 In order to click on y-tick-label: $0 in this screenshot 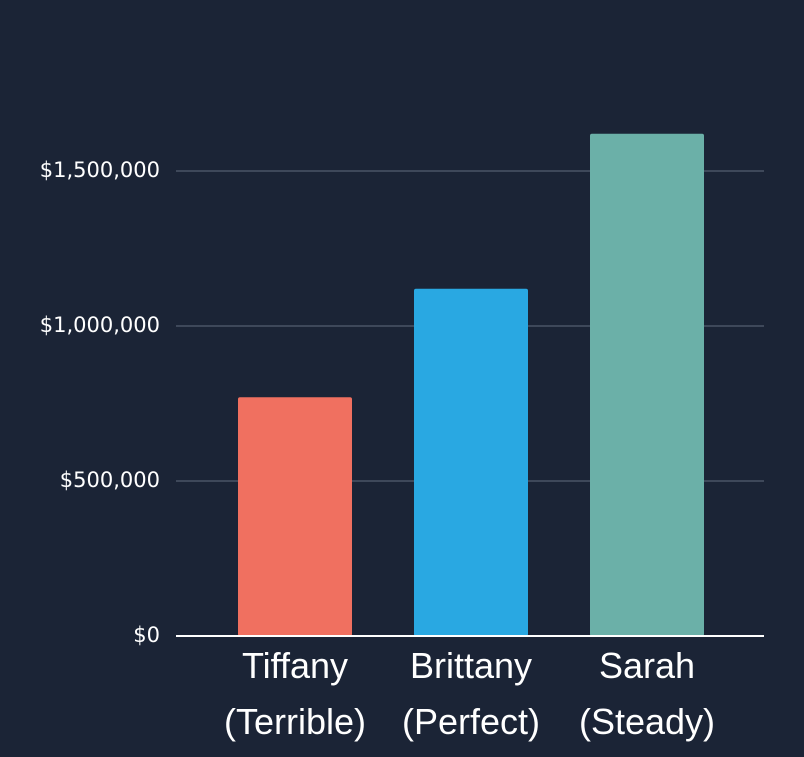, I will do `click(146, 635)`.